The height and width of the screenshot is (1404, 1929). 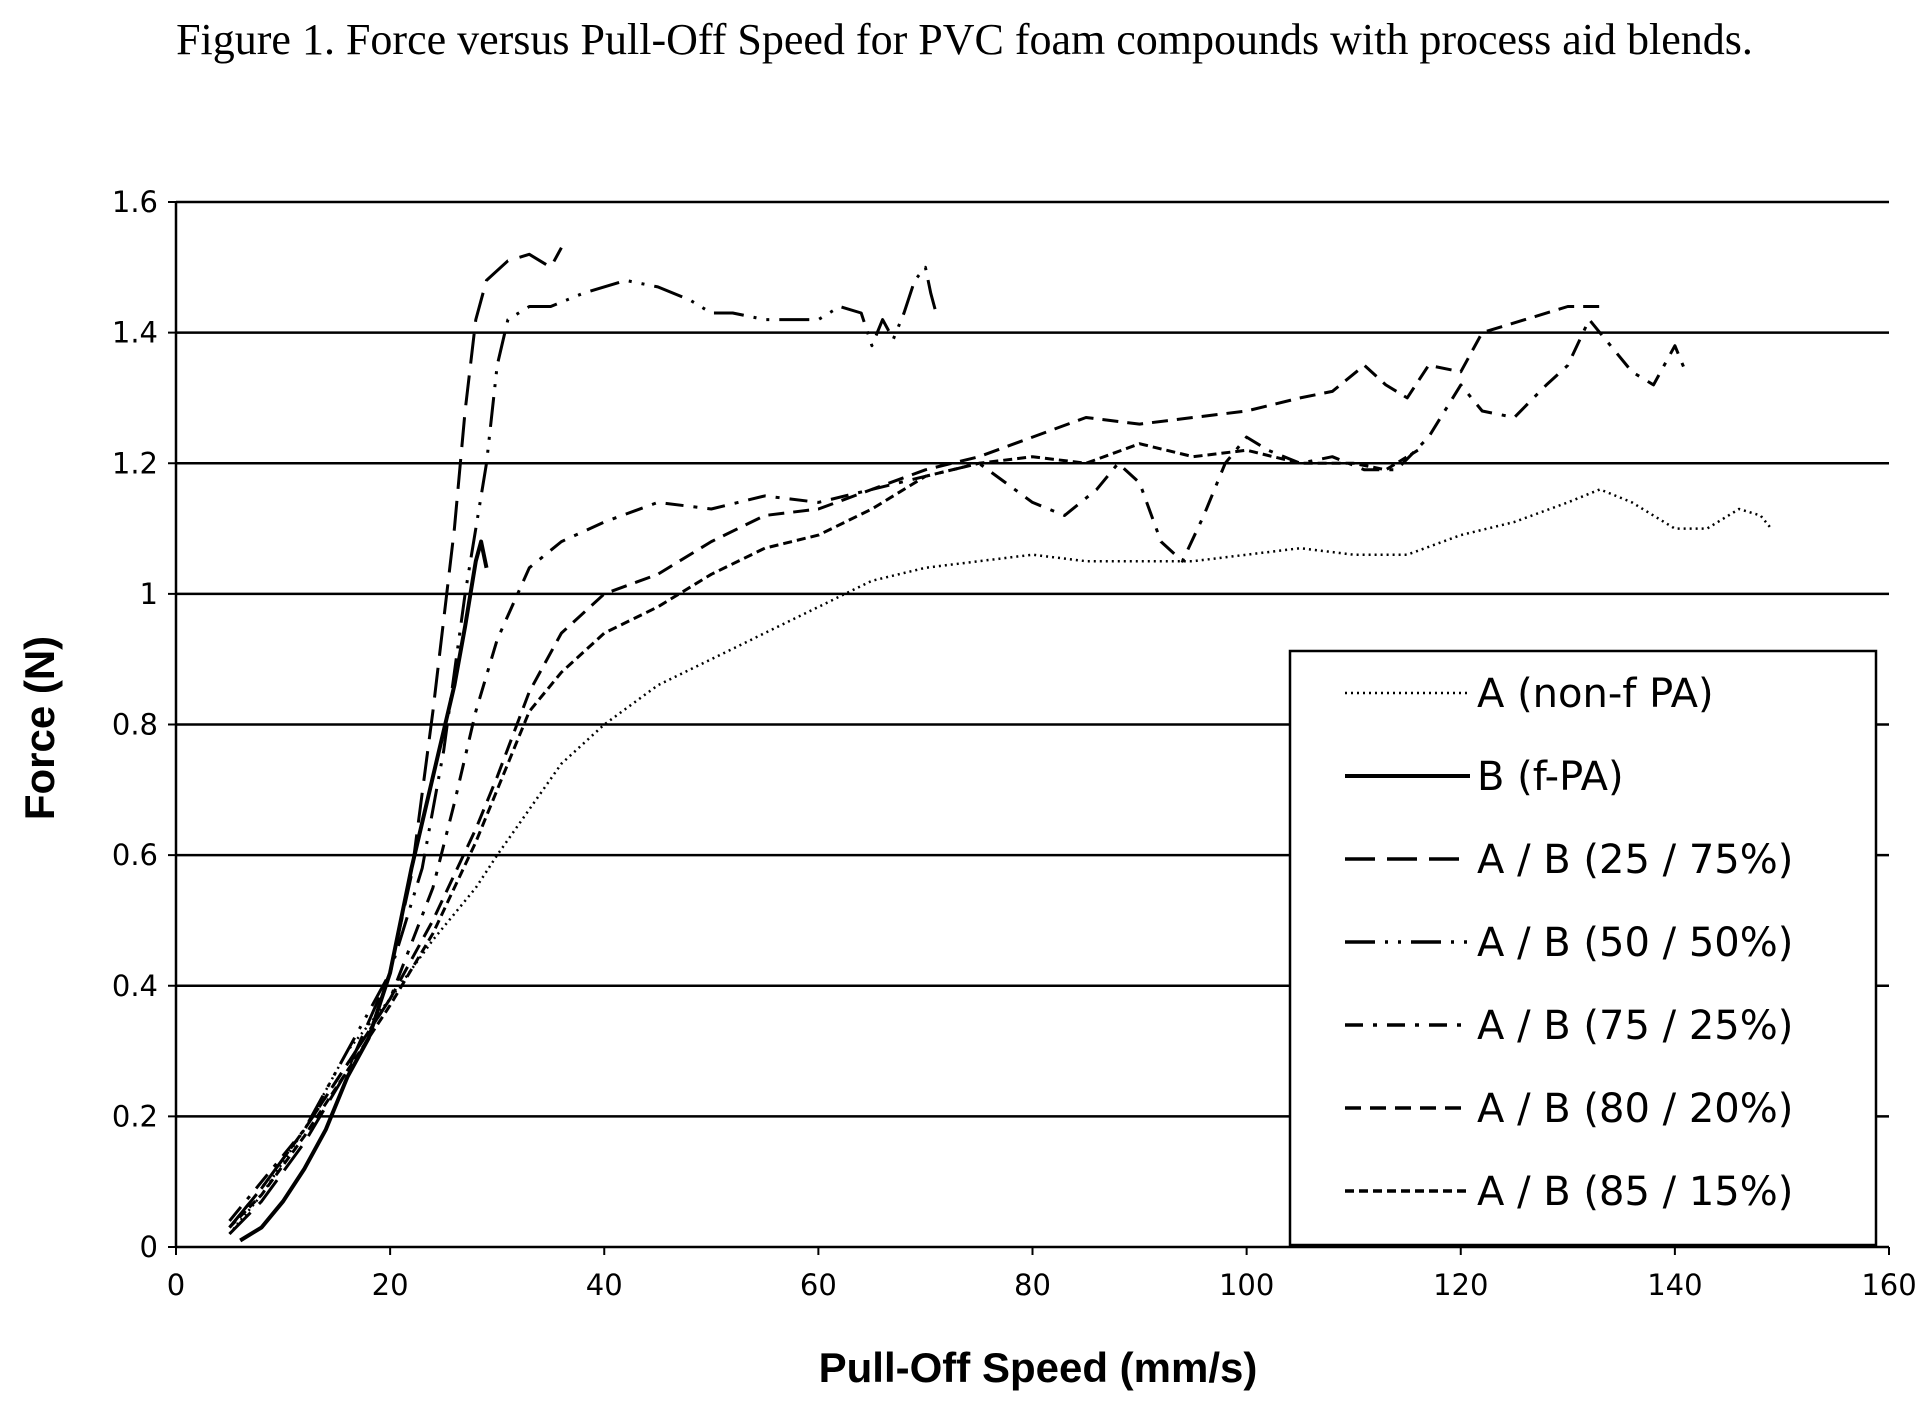 I want to click on legend-box, so click(x=1583, y=948).